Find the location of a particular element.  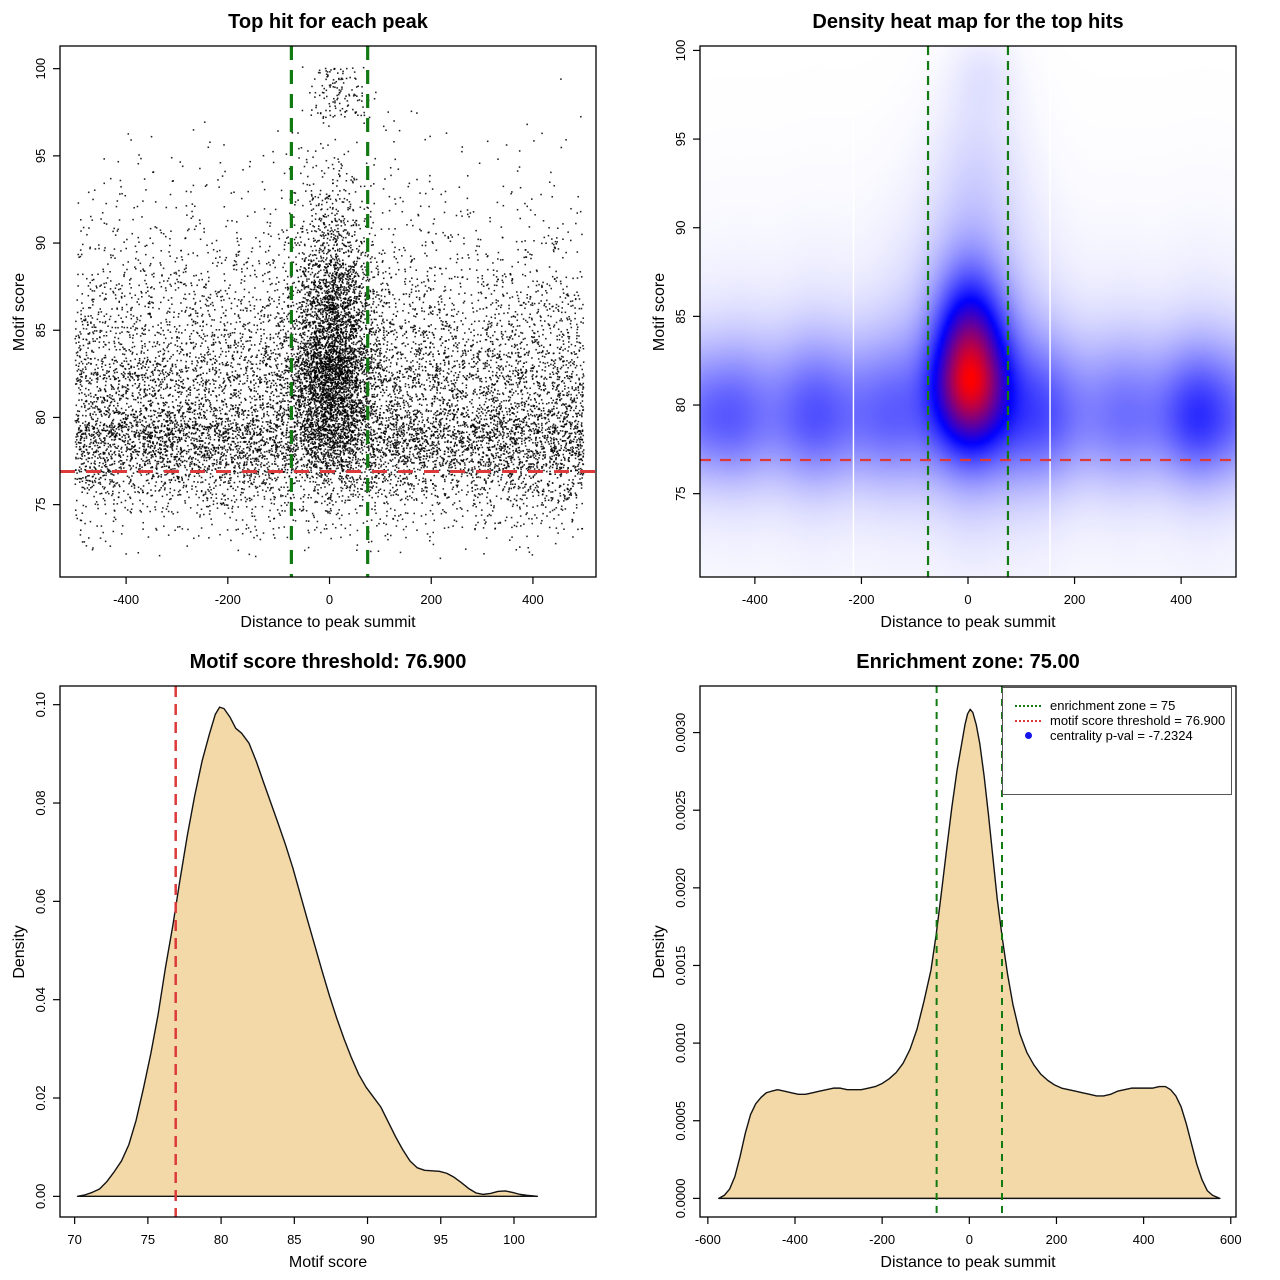

y-tick-label: 0.0025 is located at coordinates (680, 810).